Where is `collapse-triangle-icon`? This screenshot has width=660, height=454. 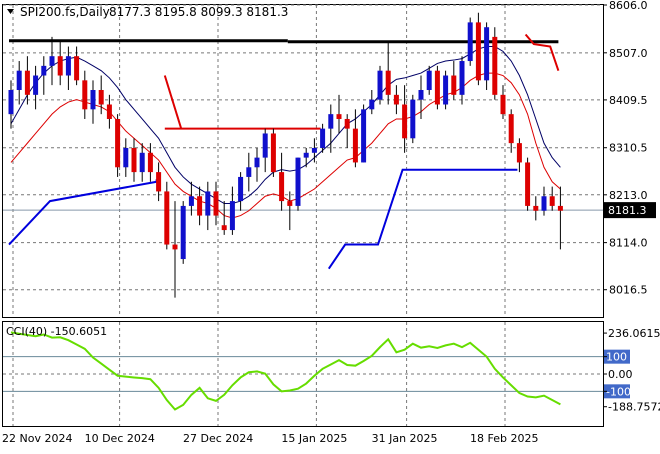 collapse-triangle-icon is located at coordinates (10, 11).